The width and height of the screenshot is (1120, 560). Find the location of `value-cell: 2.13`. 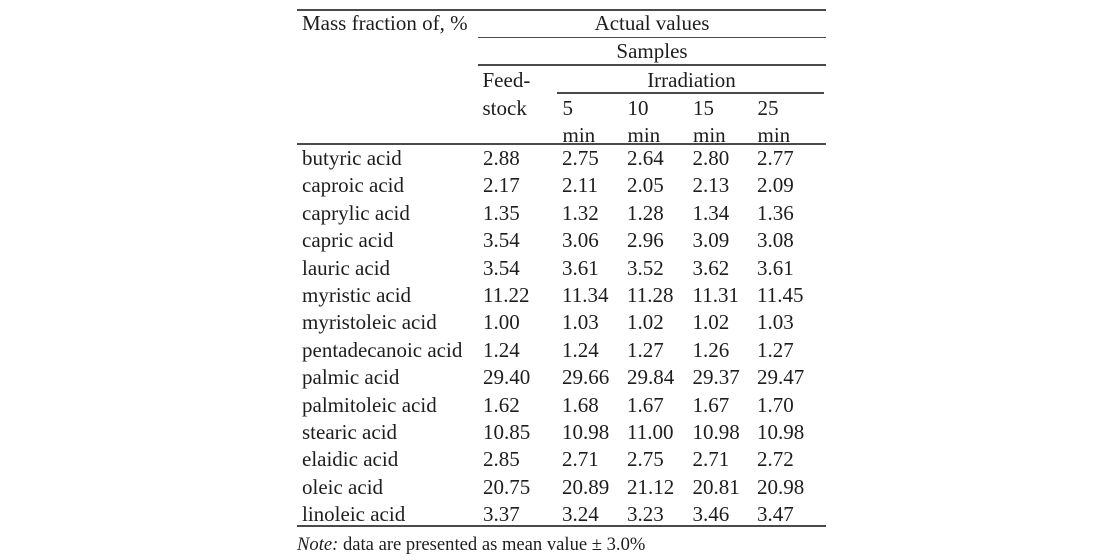

value-cell: 2.13 is located at coordinates (711, 185).